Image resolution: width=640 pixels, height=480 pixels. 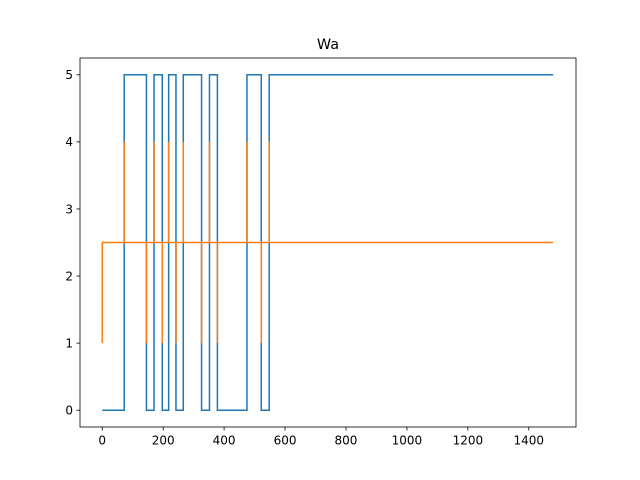 What do you see at coordinates (529, 441) in the screenshot?
I see `x-tick-label: 1400` at bounding box center [529, 441].